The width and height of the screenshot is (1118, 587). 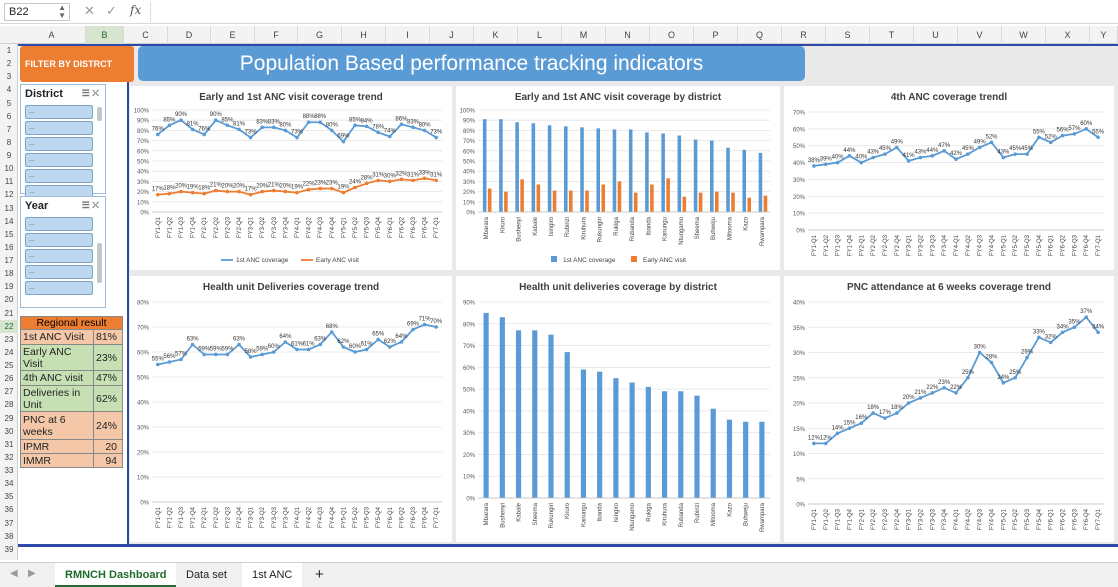 What do you see at coordinates (233, 35) in the screenshot?
I see `column-header-e: E` at bounding box center [233, 35].